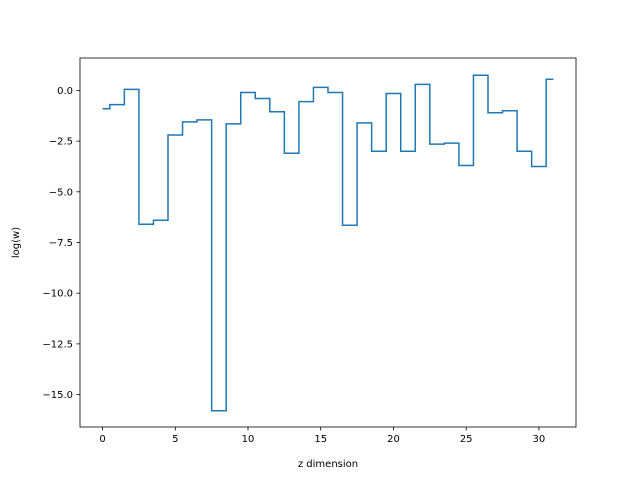 This screenshot has height=480, width=640. Describe the element at coordinates (16, 242) in the screenshot. I see `y-axis-label: log(w)` at that location.